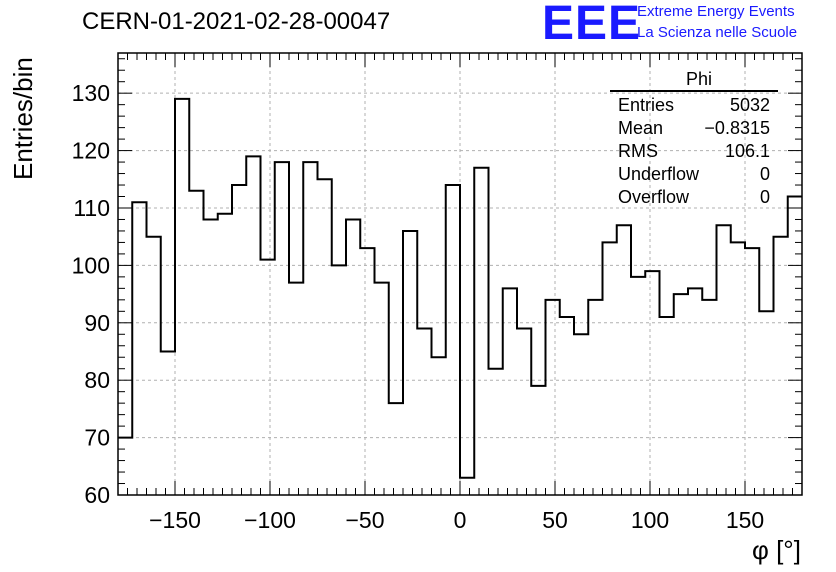  I want to click on y-tick-label: 80, so click(97, 380).